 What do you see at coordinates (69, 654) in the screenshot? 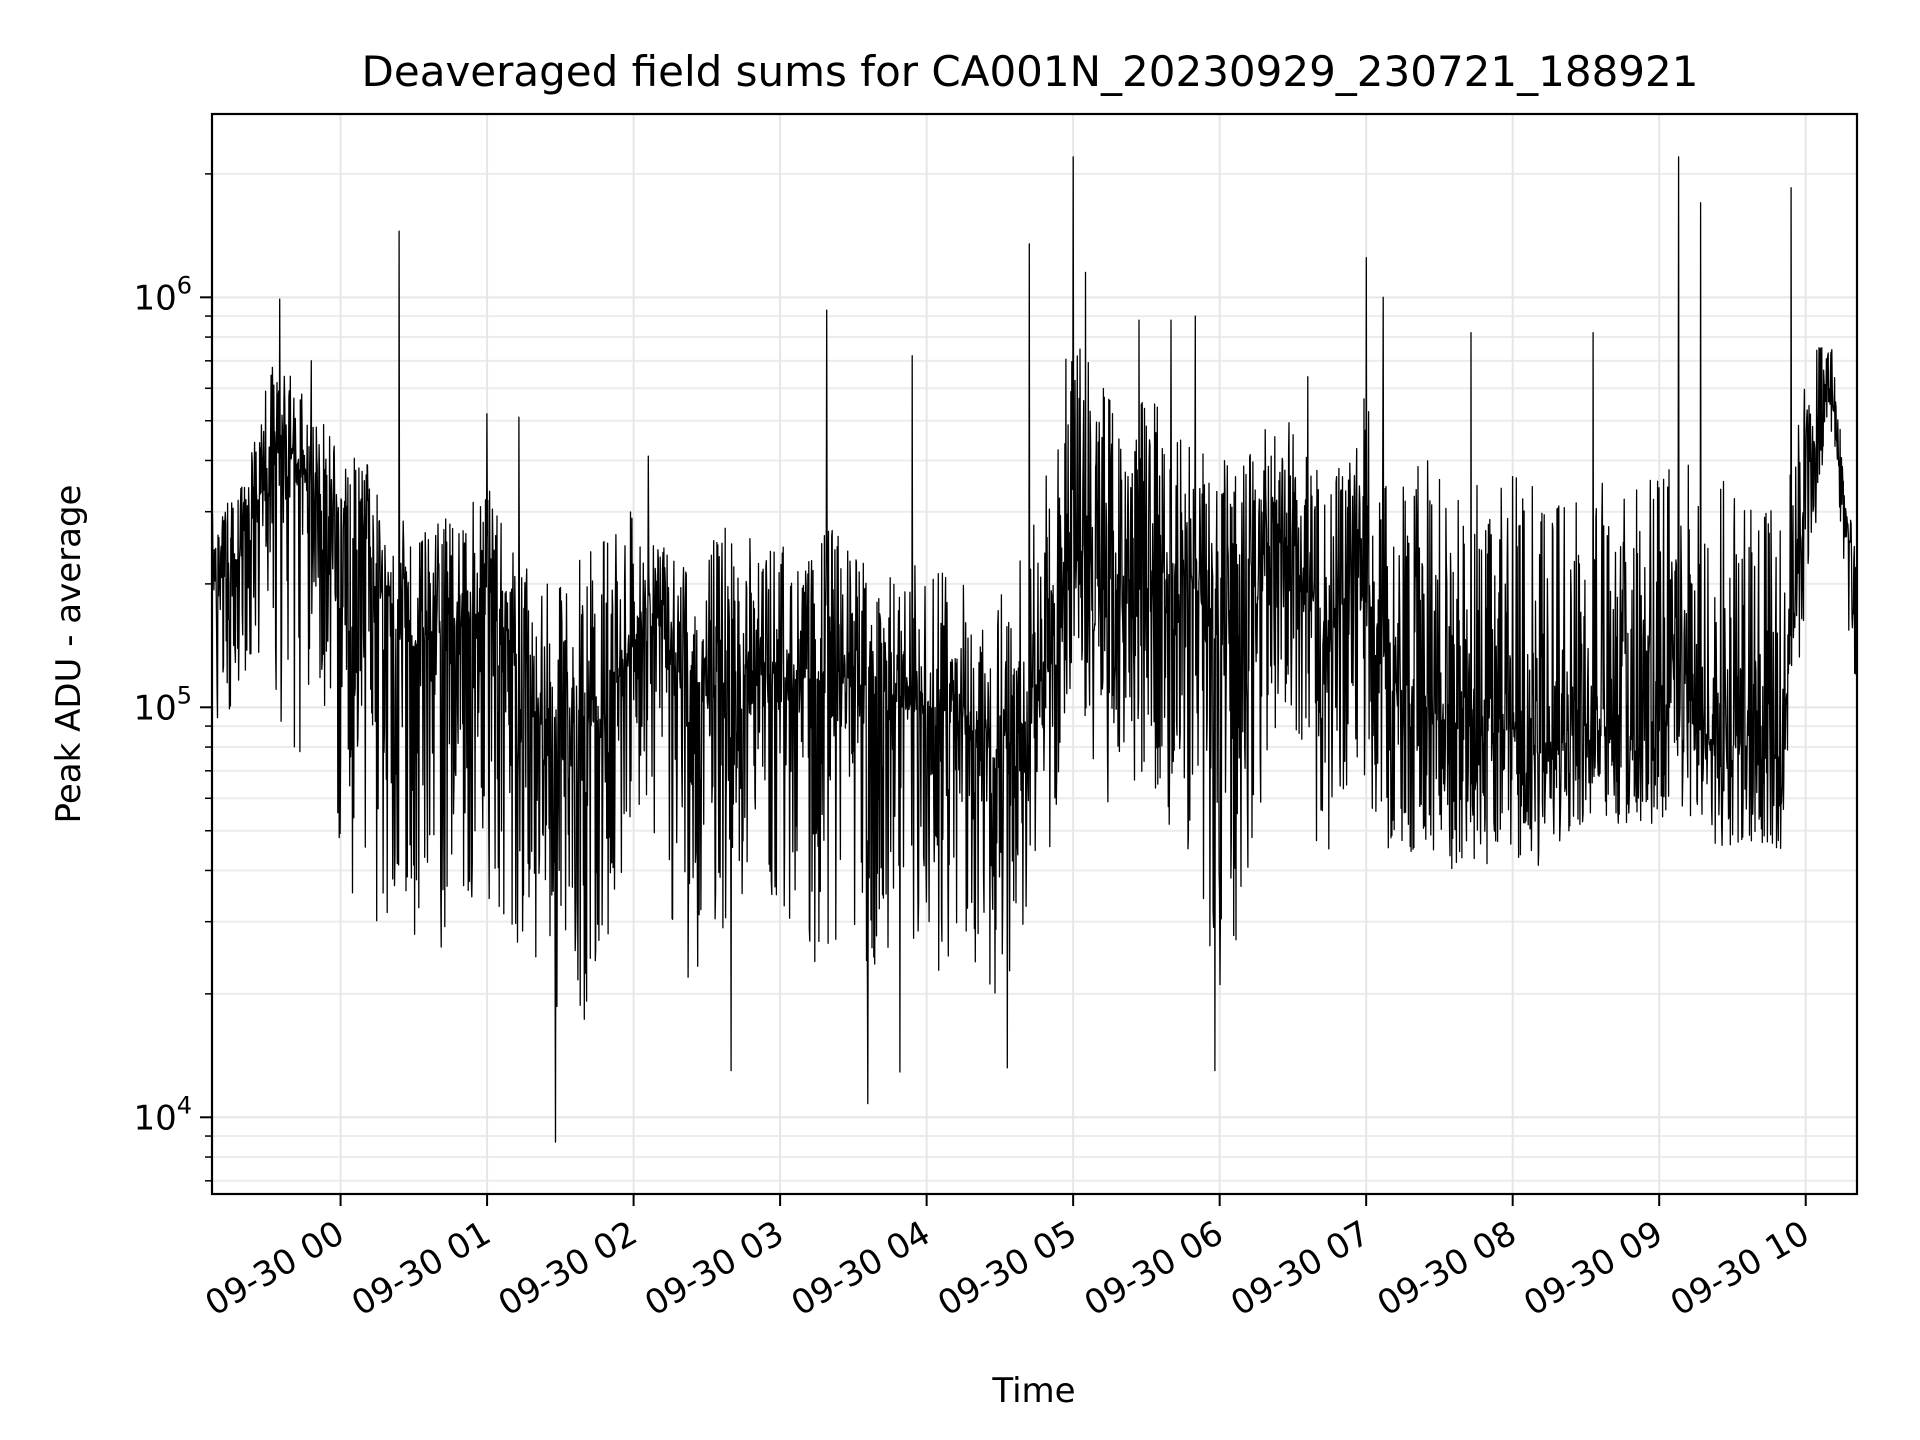
I see `y-axis-label: Peak ADU - average` at bounding box center [69, 654].